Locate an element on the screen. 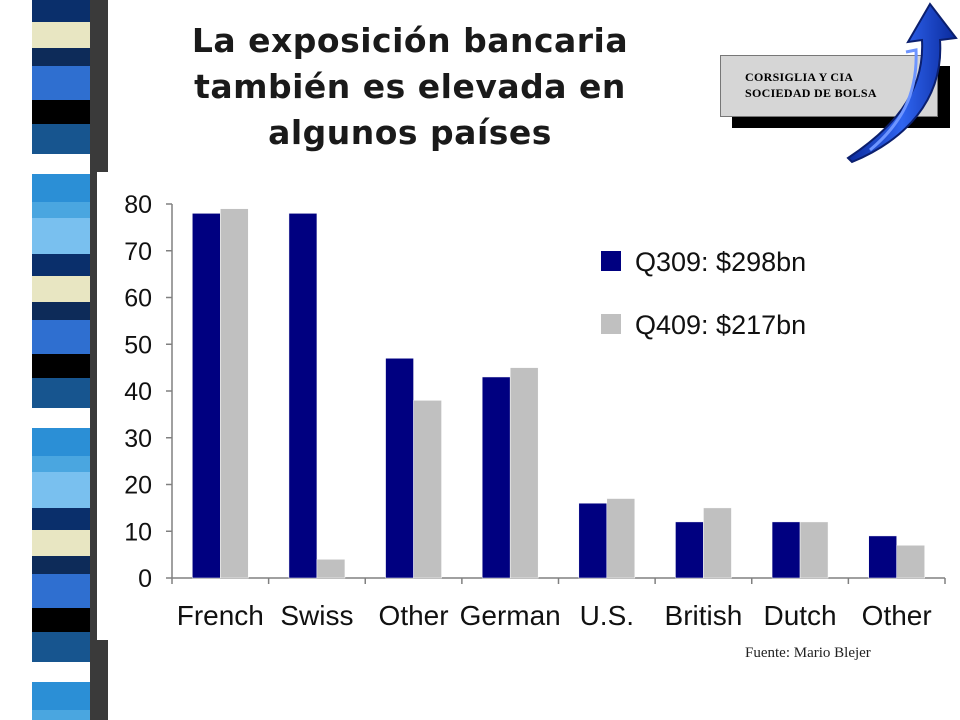  y-tick-label: 20 is located at coordinates (138, 486).